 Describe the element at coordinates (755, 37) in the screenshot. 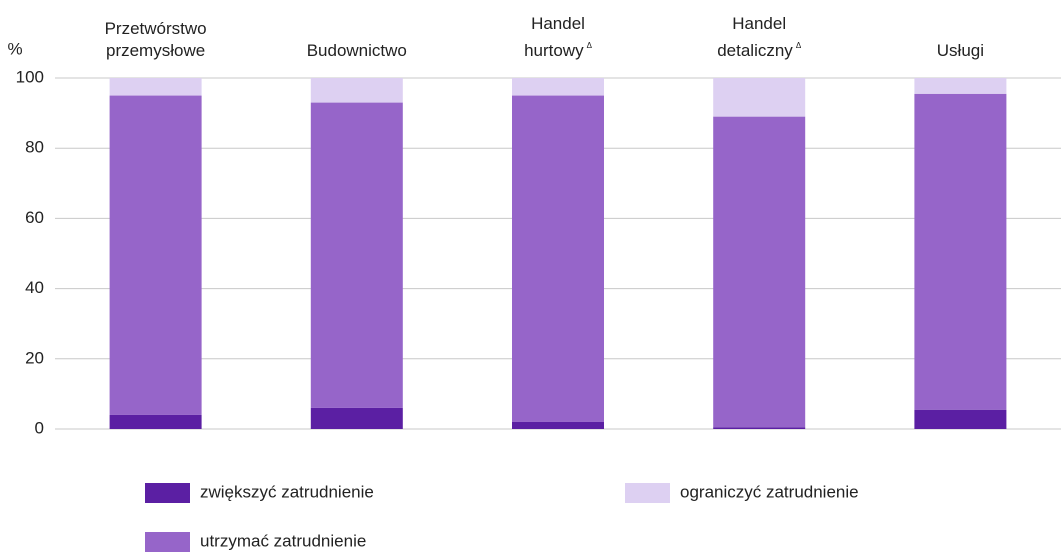

I see `category-text: Handel detaliczny` at that location.